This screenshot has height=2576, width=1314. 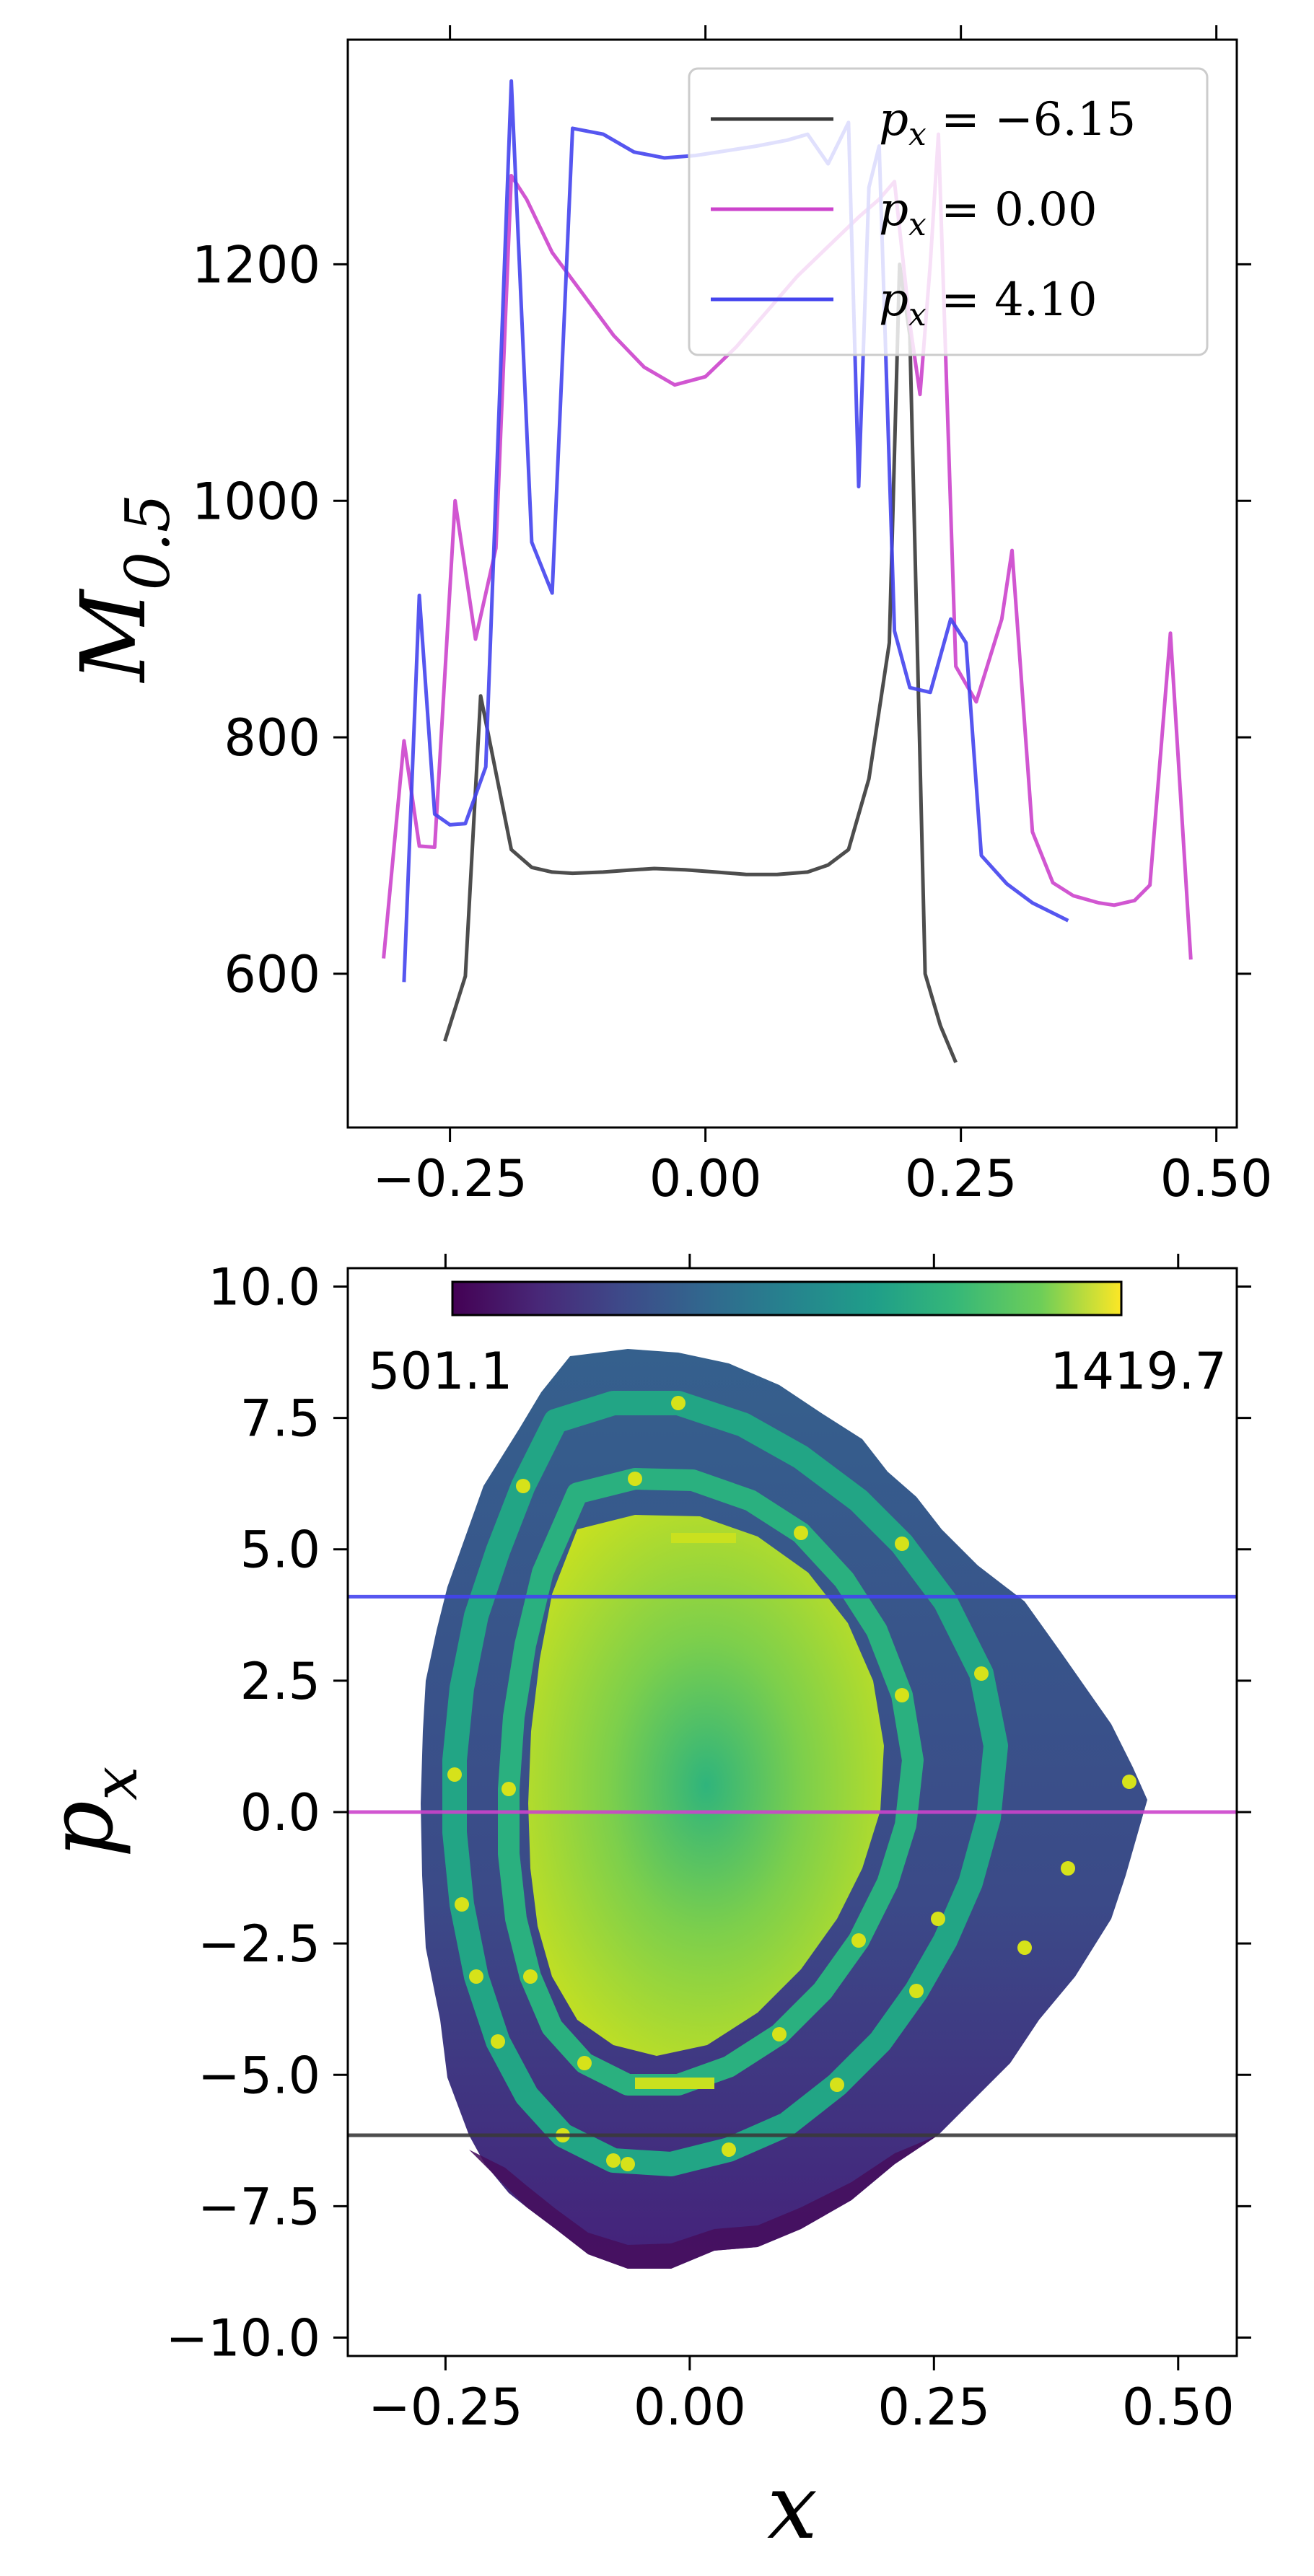 I want to click on y-tick-label: 1000, so click(x=256, y=501).